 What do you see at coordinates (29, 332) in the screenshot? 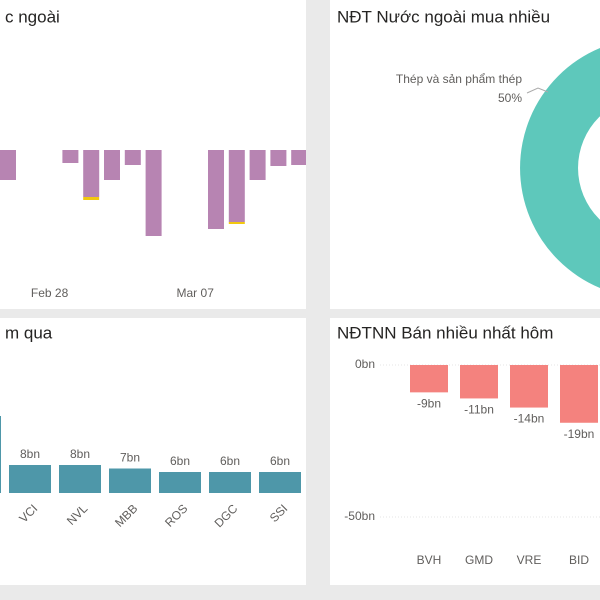
I see `chart-title: m qua` at bounding box center [29, 332].